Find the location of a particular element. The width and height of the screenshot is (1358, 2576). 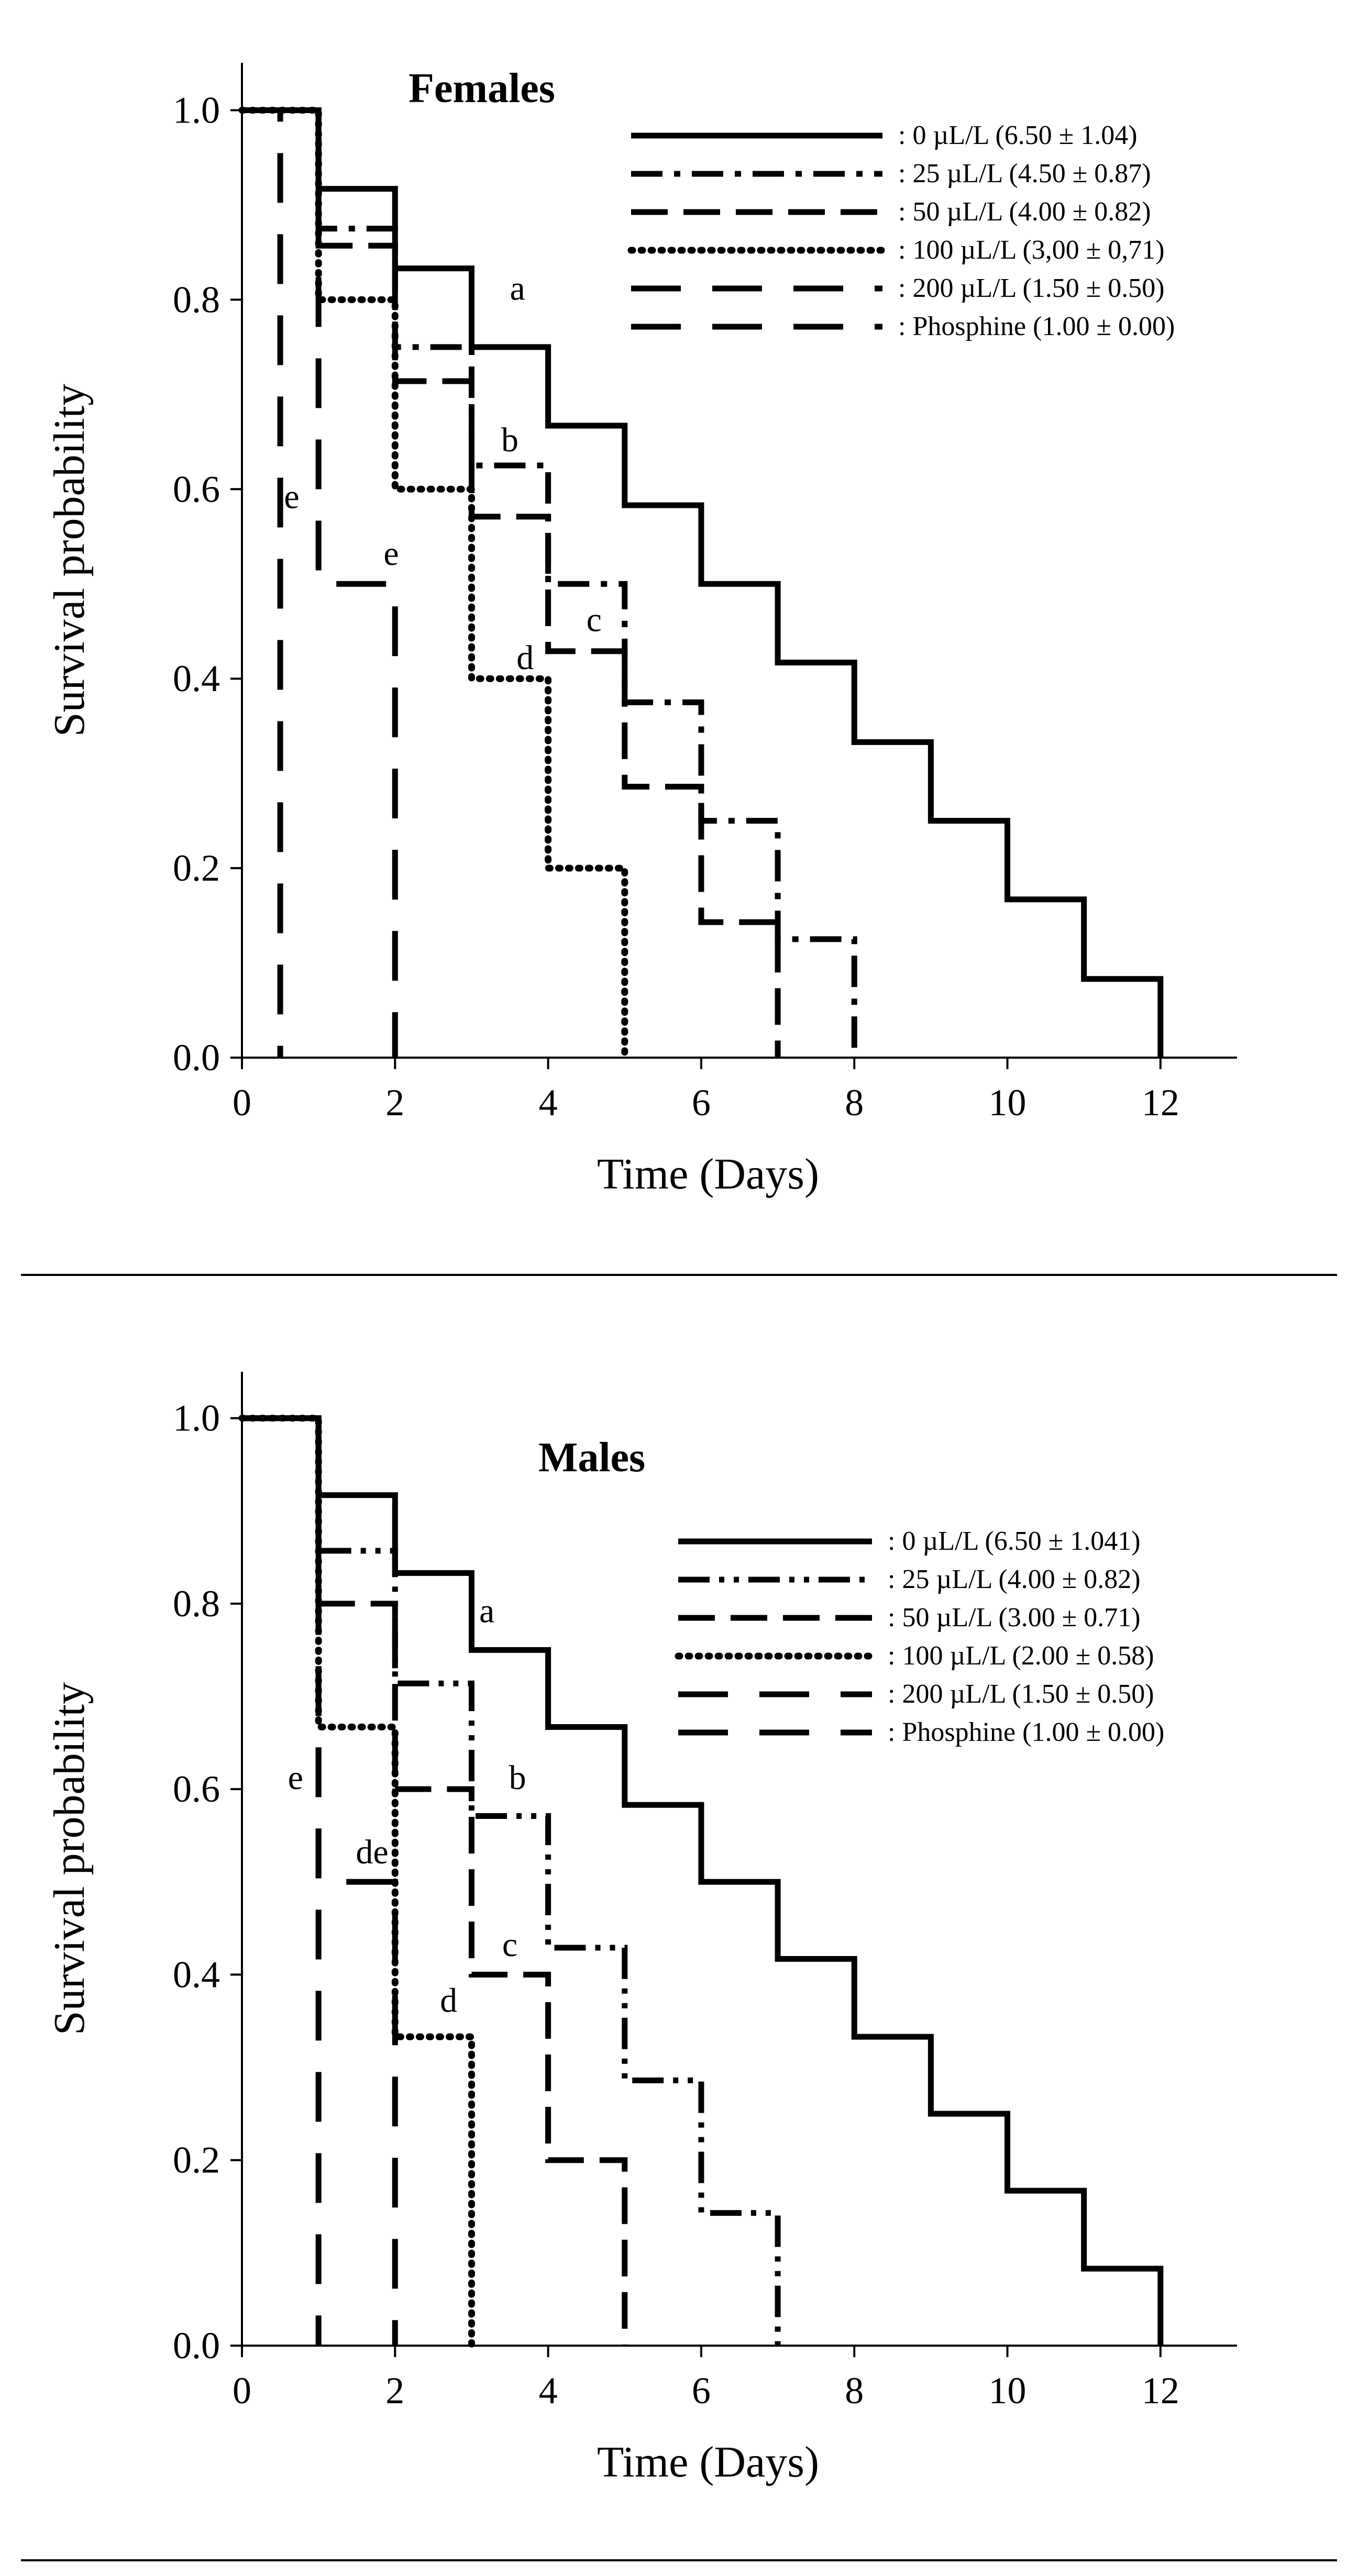

panel-title: Females is located at coordinates (482, 88).